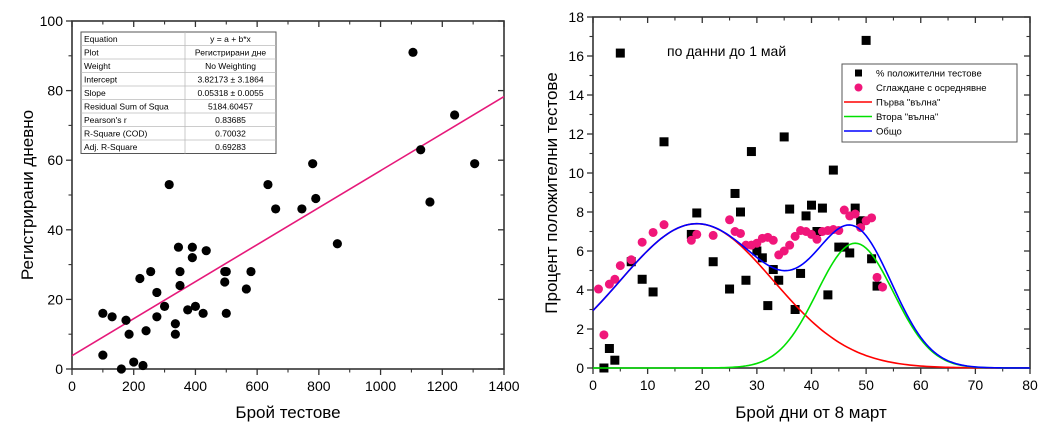 The image size is (1051, 447). Describe the element at coordinates (101, 39) in the screenshot. I see `table-key: Equation` at that location.